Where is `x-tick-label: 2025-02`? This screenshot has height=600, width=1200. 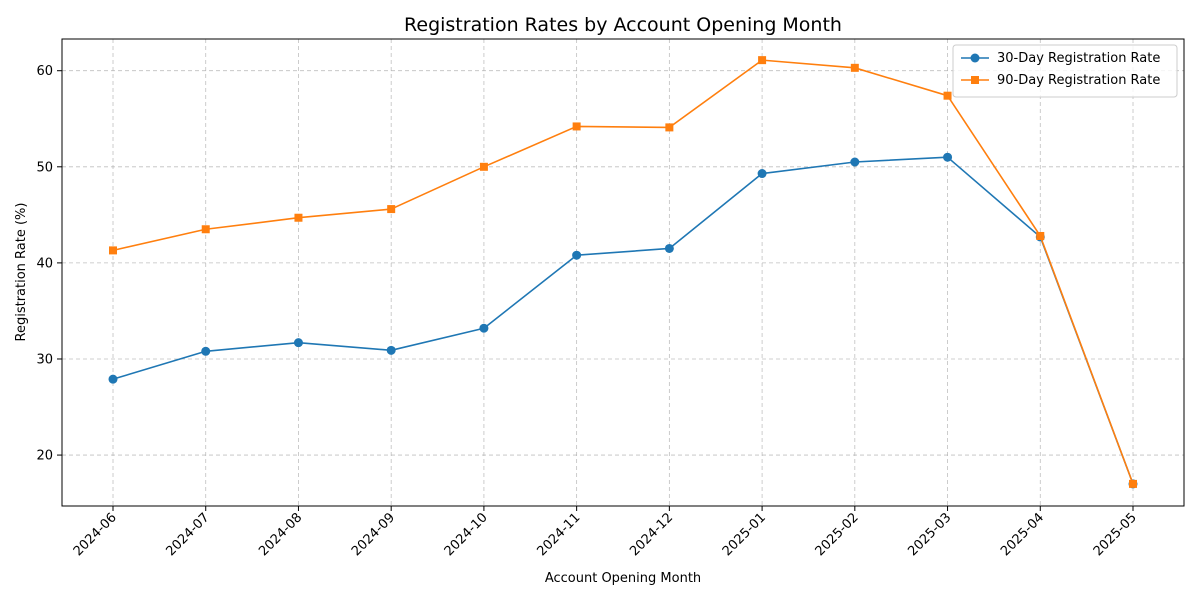 x-tick-label: 2025-02 is located at coordinates (837, 534).